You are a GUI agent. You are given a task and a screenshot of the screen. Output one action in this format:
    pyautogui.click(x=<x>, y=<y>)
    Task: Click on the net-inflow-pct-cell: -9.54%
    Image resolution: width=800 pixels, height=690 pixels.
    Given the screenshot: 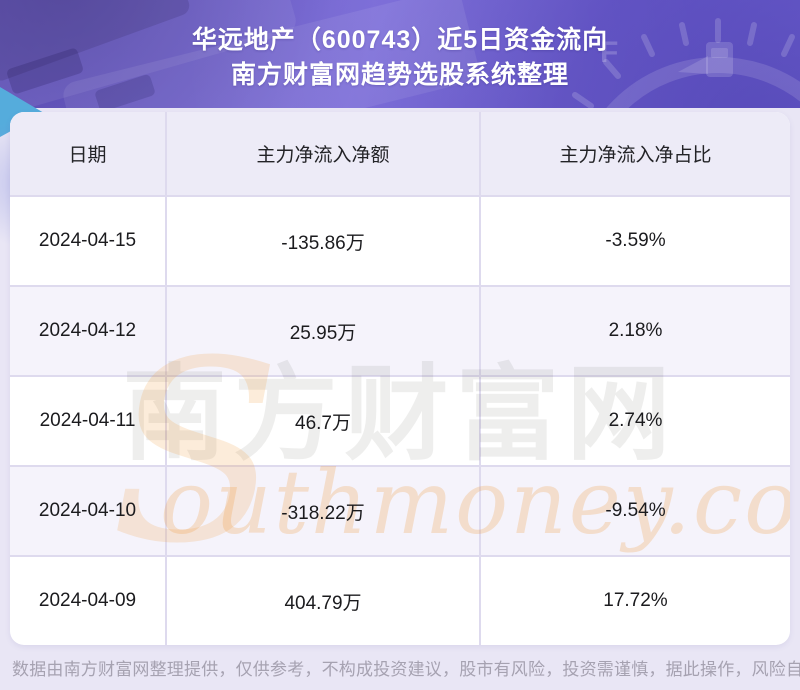 What is the action you would take?
    pyautogui.click(x=634, y=511)
    